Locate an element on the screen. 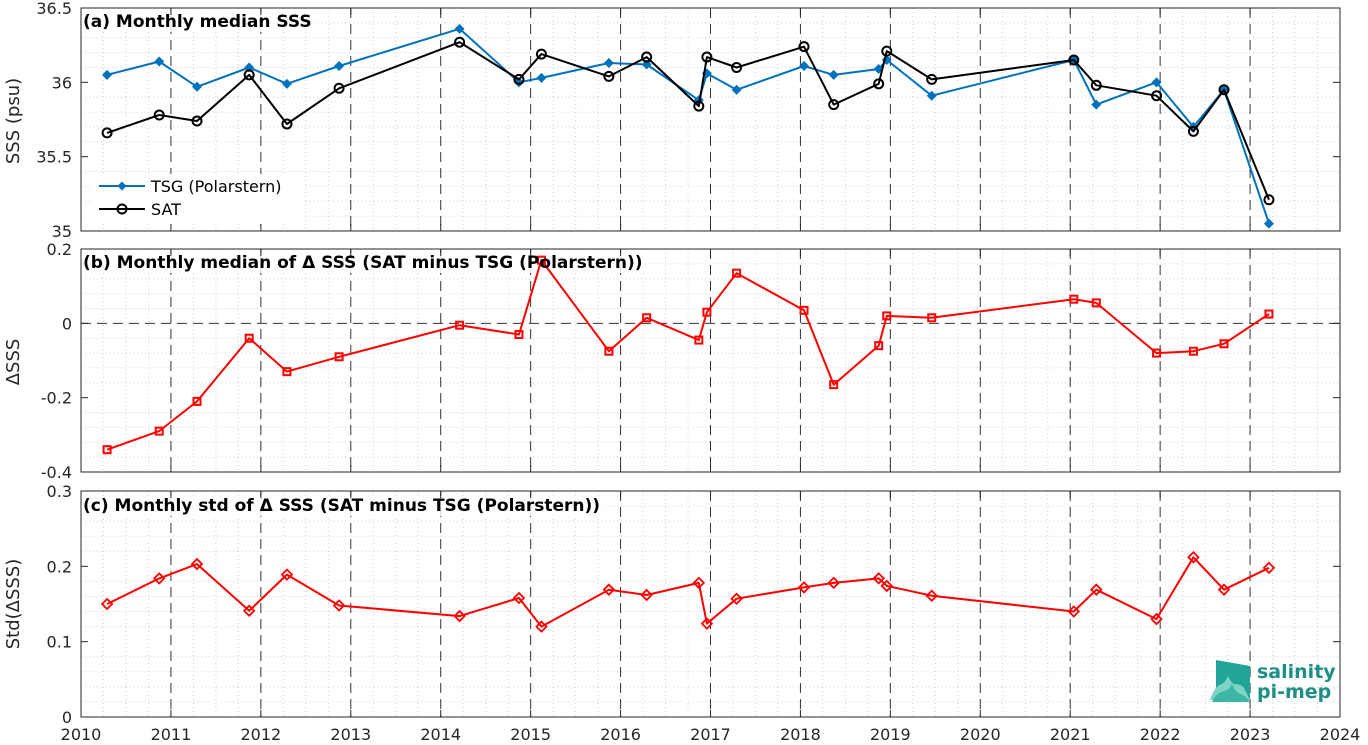  y-tick-label: 36.5 is located at coordinates (54, 9).